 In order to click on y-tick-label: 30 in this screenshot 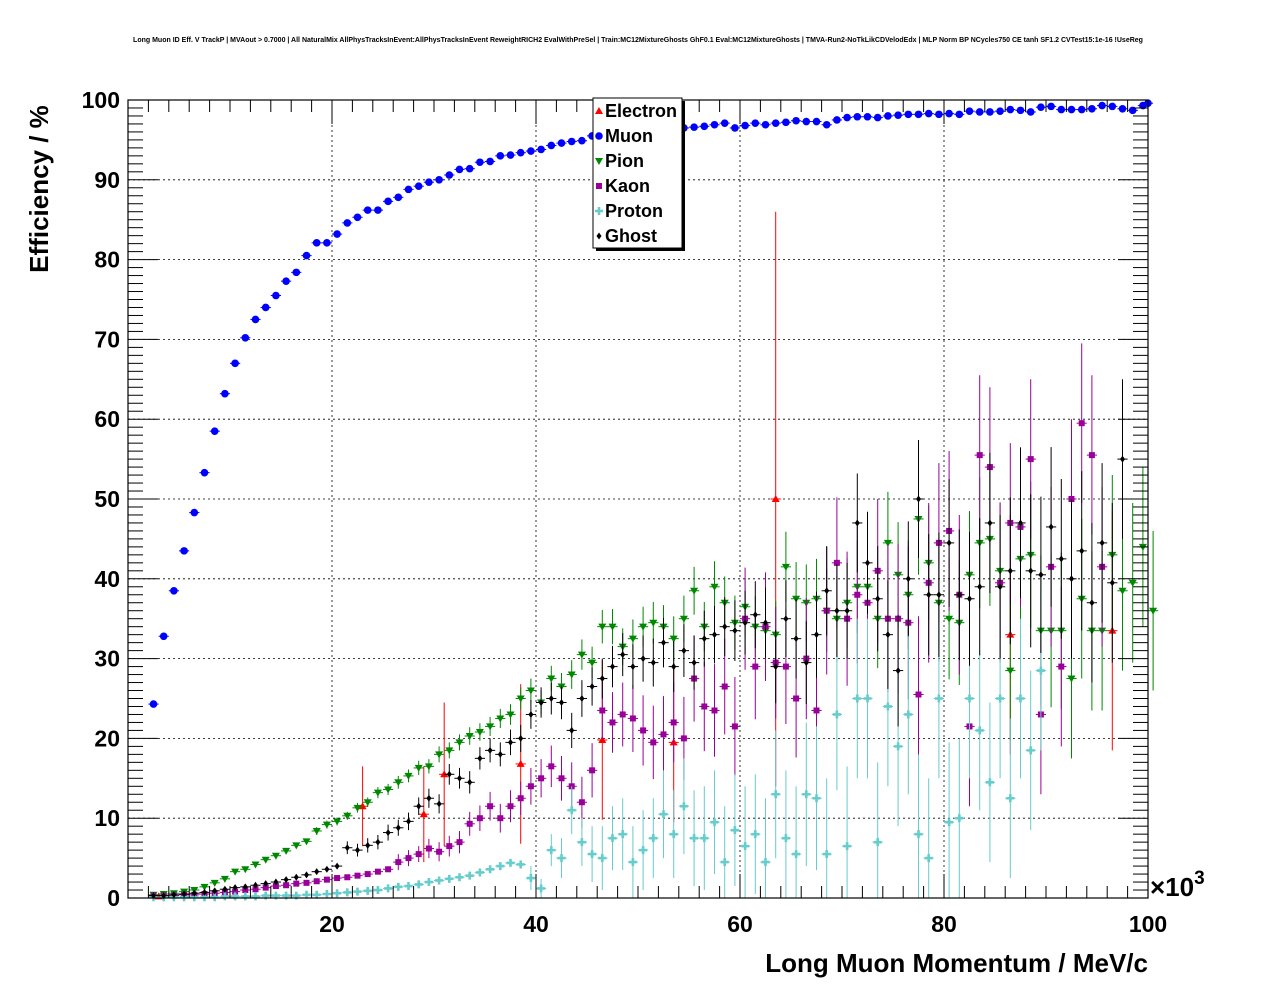, I will do `click(107, 659)`.